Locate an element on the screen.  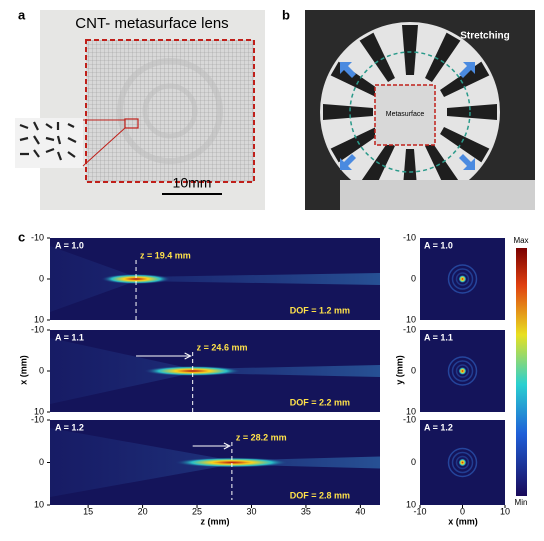
panel-label: b is located at coordinates (286, 14).